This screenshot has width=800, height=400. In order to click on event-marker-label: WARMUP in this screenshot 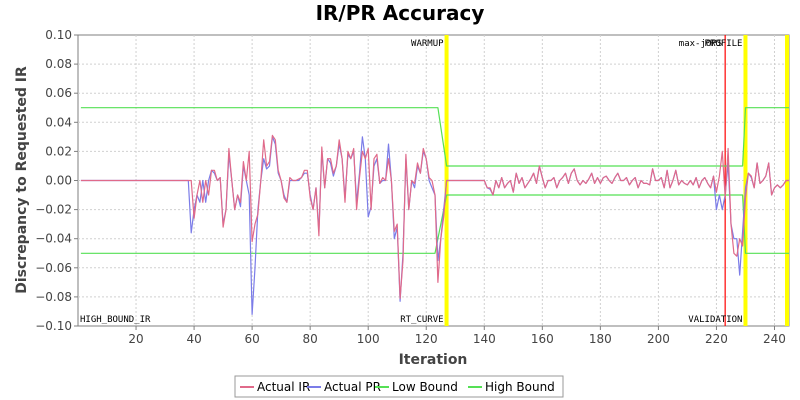, I will do `click(427, 44)`.